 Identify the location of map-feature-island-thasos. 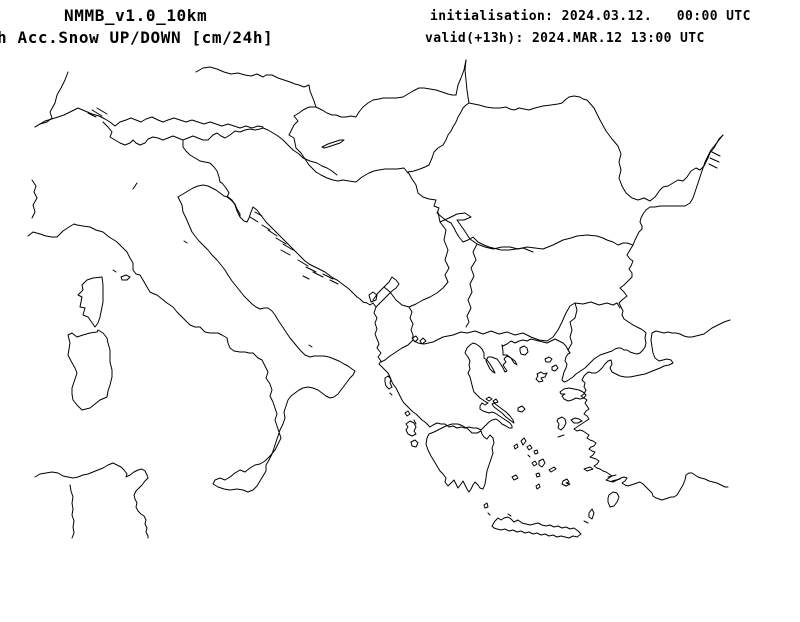
(524, 350).